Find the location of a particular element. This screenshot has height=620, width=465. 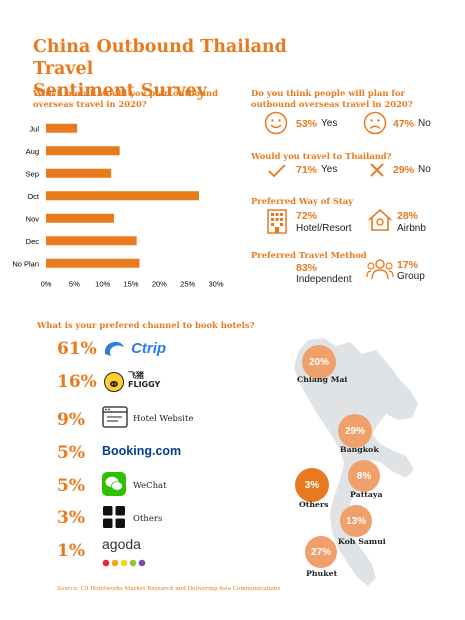

ctrip-logo: Ctrip is located at coordinates (134, 348).